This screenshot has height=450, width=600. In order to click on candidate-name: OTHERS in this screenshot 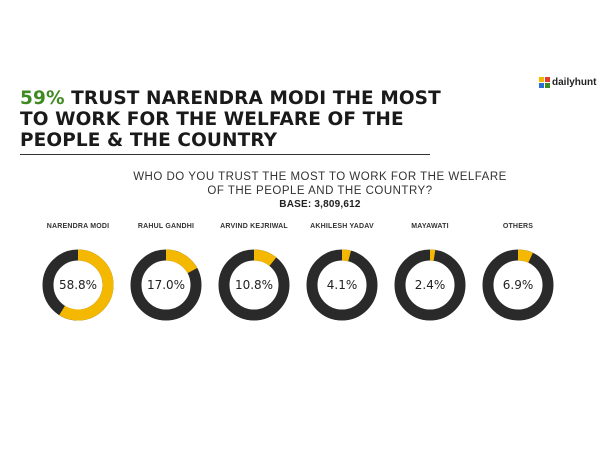, I will do `click(518, 226)`.